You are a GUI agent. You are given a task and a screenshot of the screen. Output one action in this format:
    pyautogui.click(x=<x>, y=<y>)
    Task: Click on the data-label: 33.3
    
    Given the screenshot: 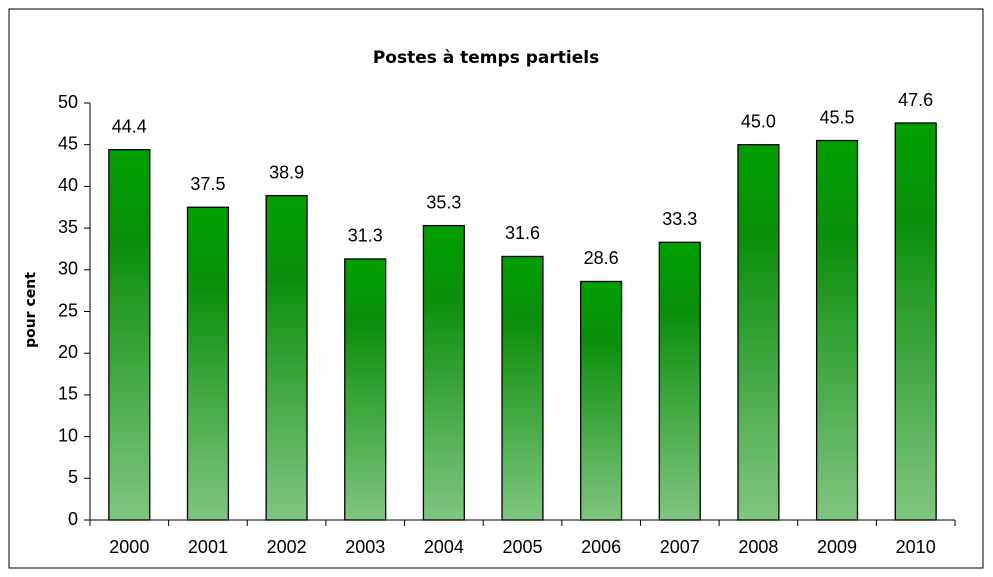 What is the action you would take?
    pyautogui.click(x=679, y=219)
    